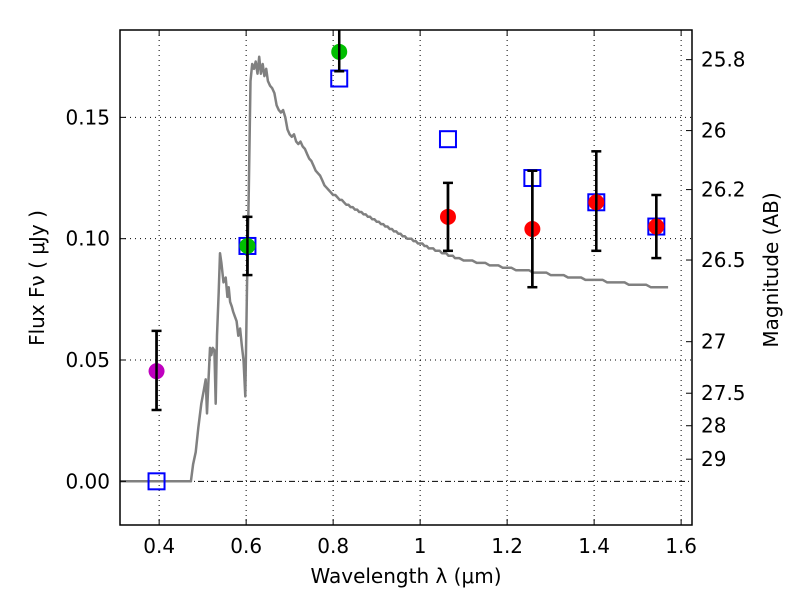 The width and height of the screenshot is (800, 600). I want to click on y-tick-label: 0.15, so click(87, 117).